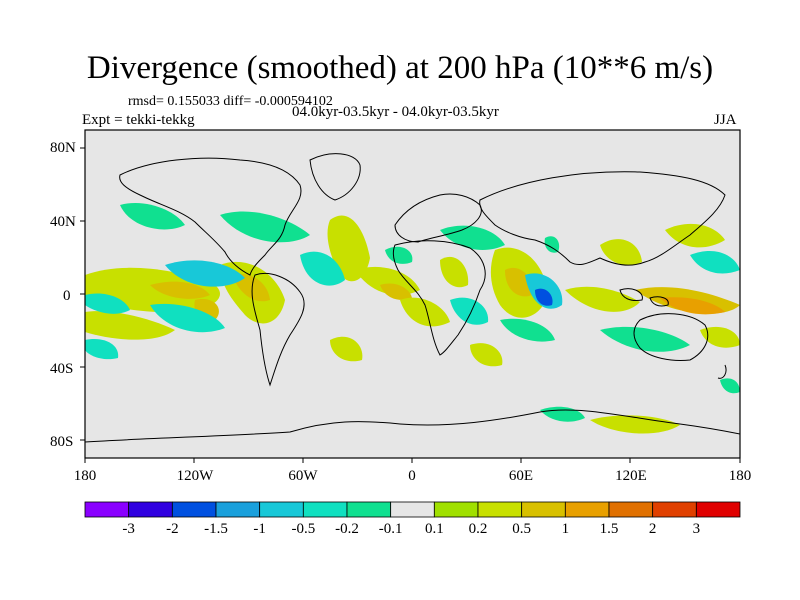 This screenshot has height=600, width=800. What do you see at coordinates (172, 529) in the screenshot?
I see `colorbar-label: -2` at bounding box center [172, 529].